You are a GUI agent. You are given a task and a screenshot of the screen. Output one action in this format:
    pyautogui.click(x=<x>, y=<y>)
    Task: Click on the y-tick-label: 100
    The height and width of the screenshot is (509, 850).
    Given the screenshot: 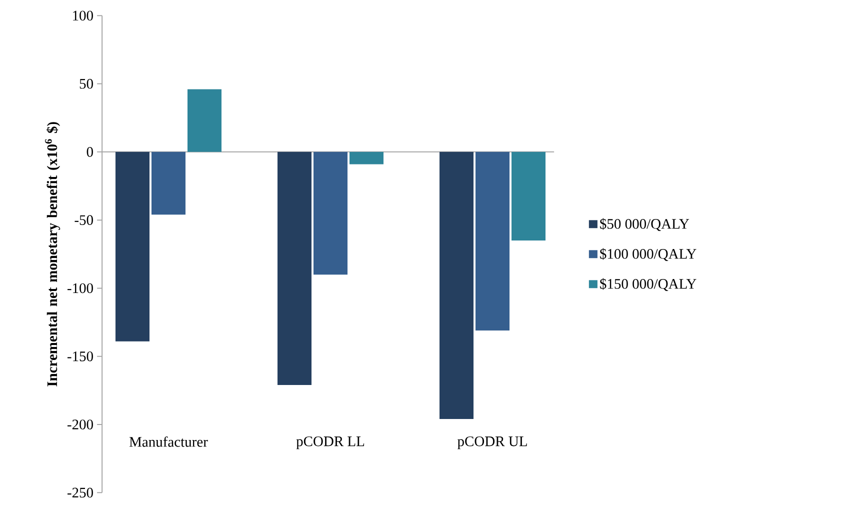 What is the action you would take?
    pyautogui.click(x=83, y=15)
    